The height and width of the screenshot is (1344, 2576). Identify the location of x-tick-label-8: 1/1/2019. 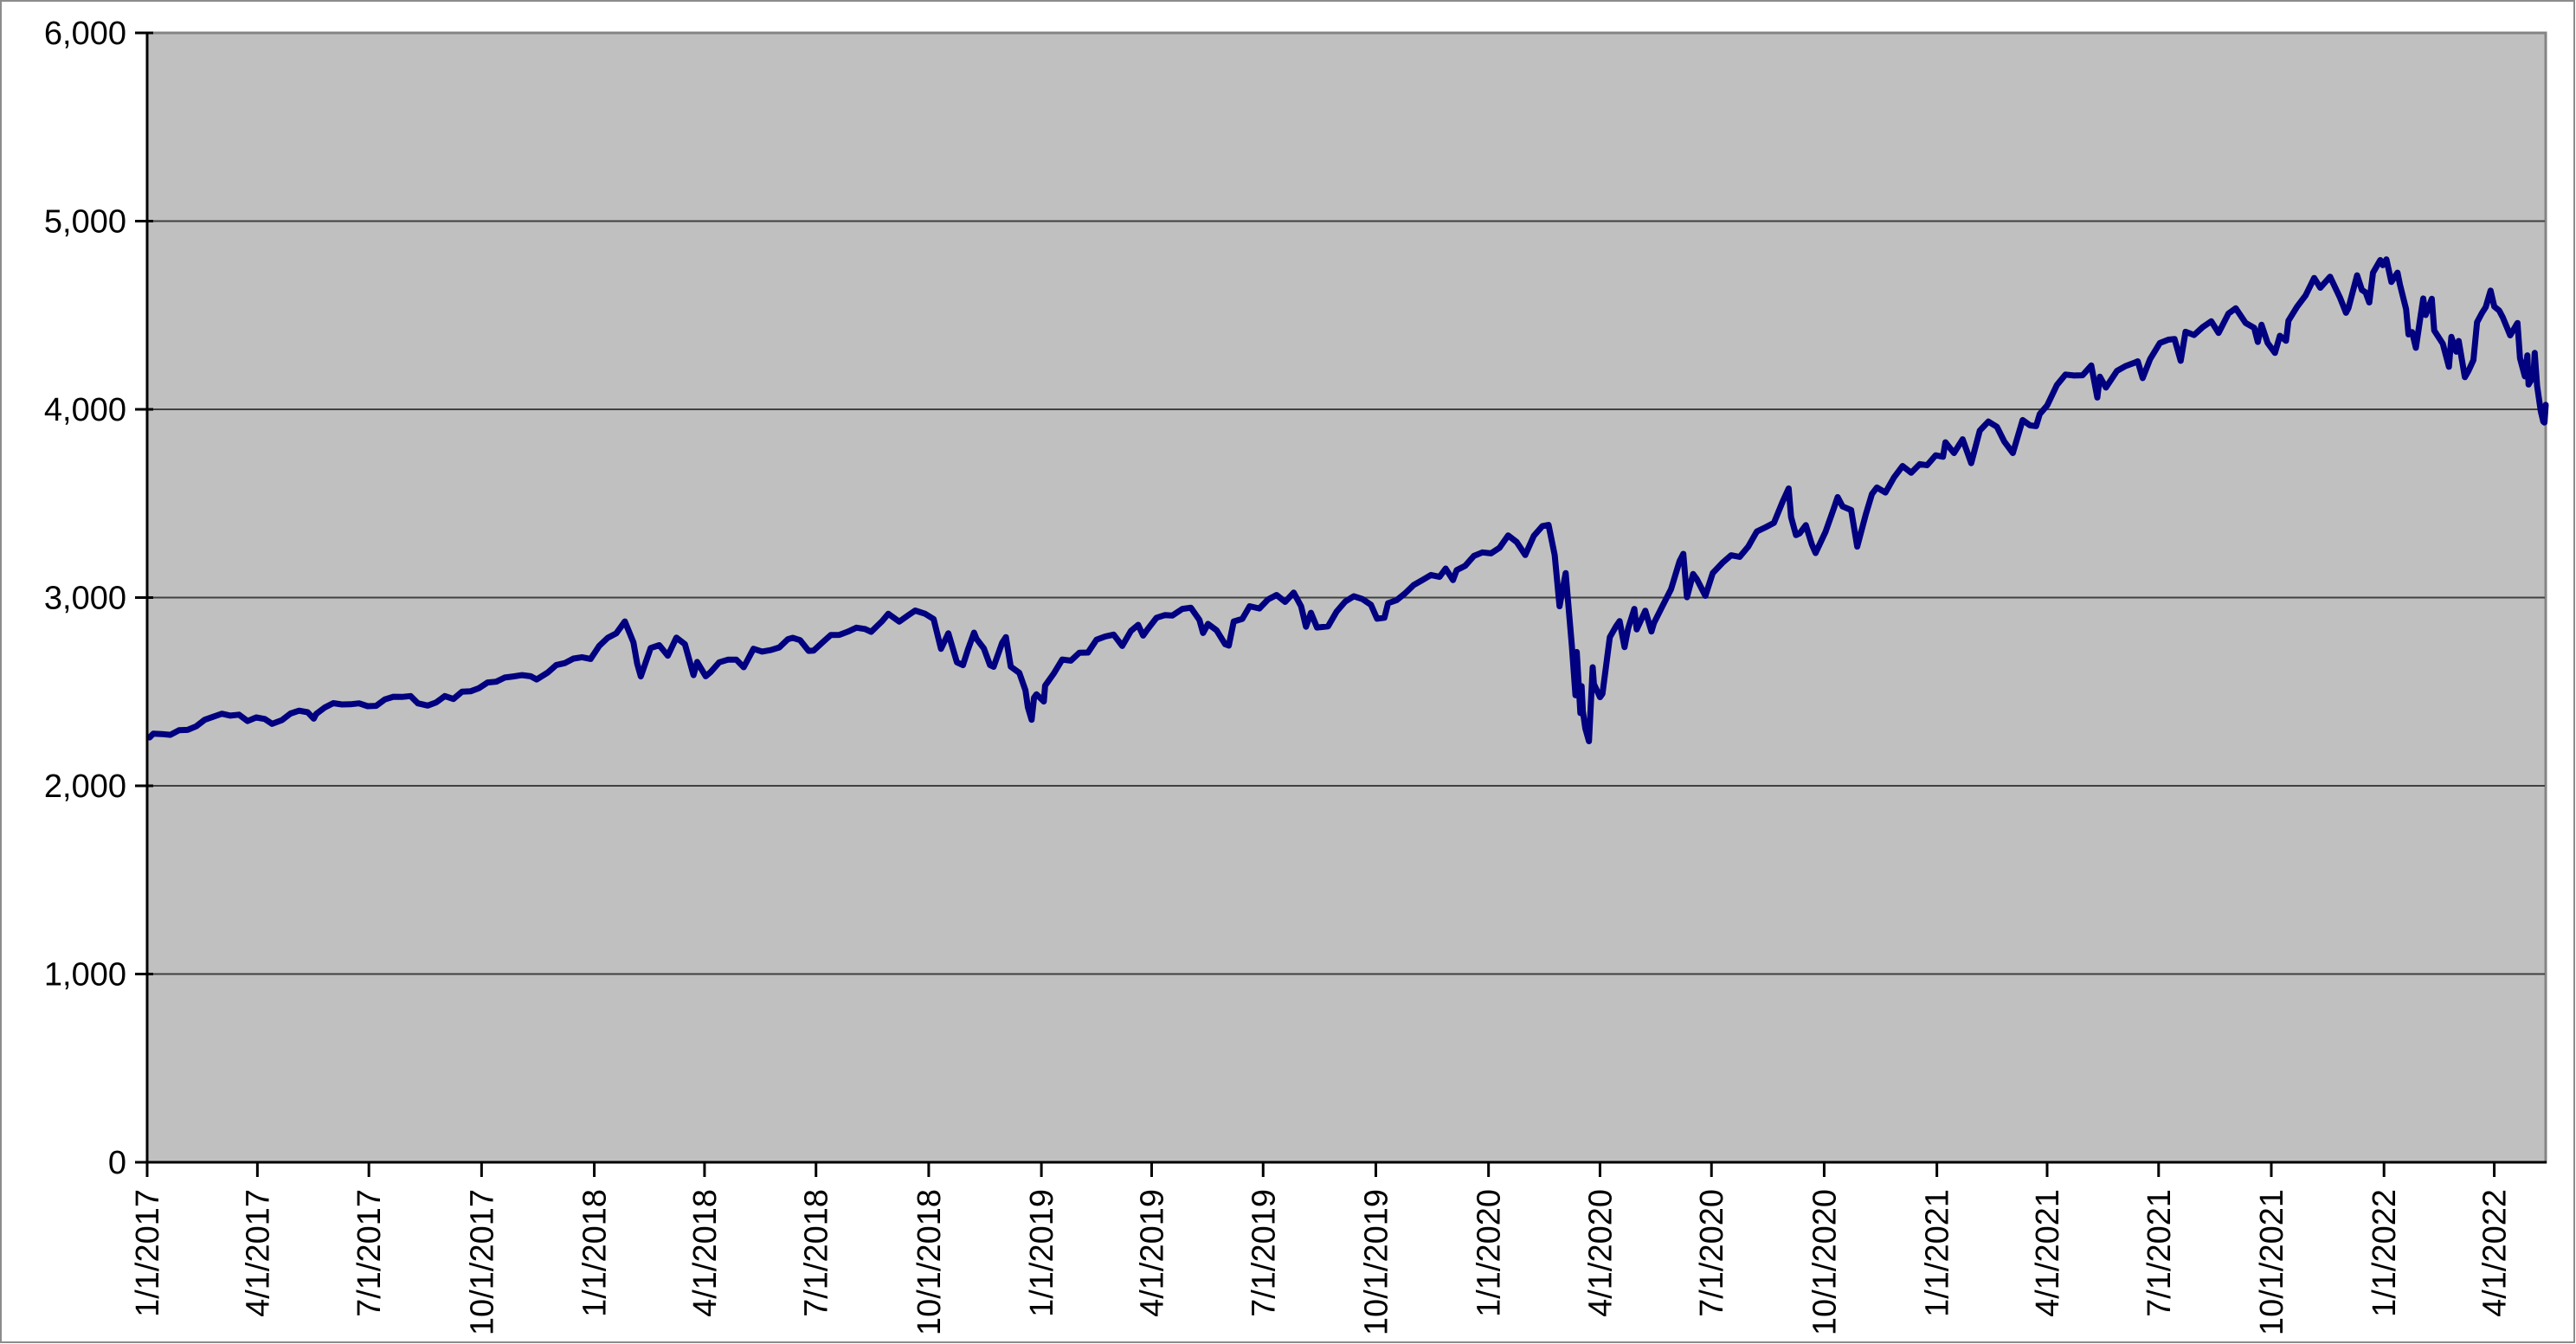
(1042, 1253).